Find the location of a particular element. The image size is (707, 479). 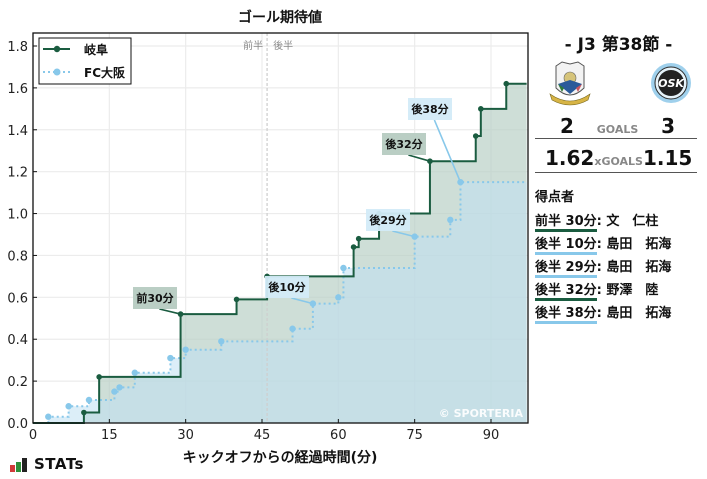

legend-away-label: FC大阪 is located at coordinates (105, 72).